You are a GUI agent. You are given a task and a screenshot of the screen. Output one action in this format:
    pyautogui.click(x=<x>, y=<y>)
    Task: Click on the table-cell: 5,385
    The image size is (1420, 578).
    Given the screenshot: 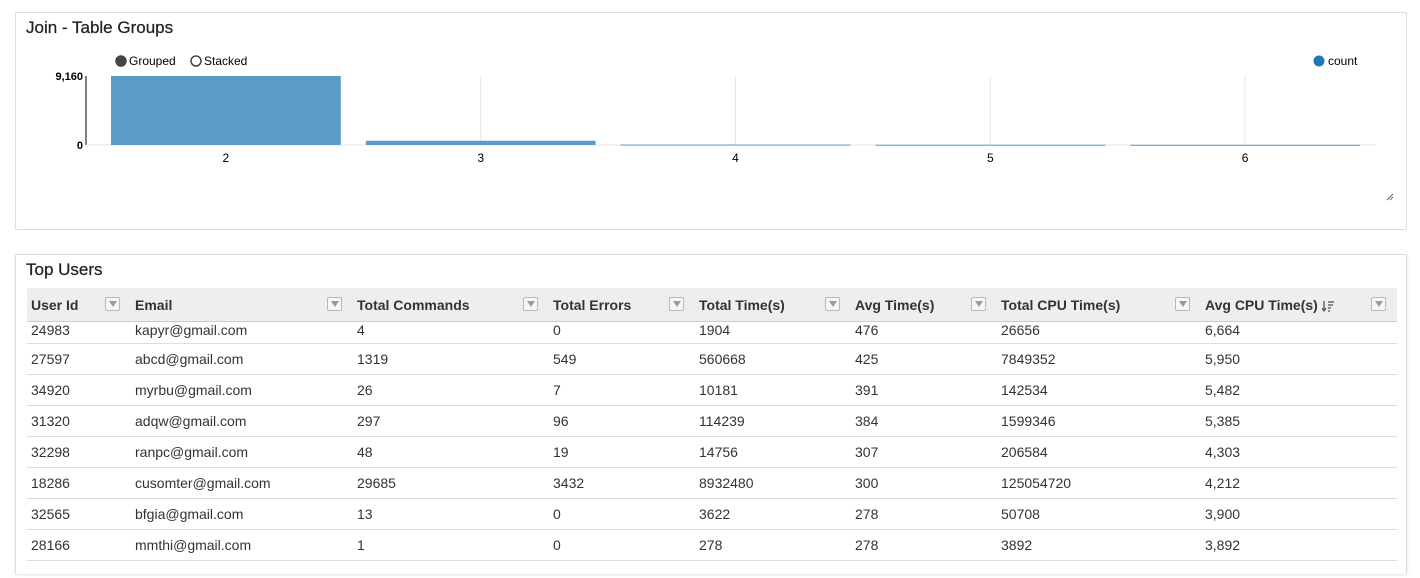 What is the action you would take?
    pyautogui.click(x=1223, y=421)
    